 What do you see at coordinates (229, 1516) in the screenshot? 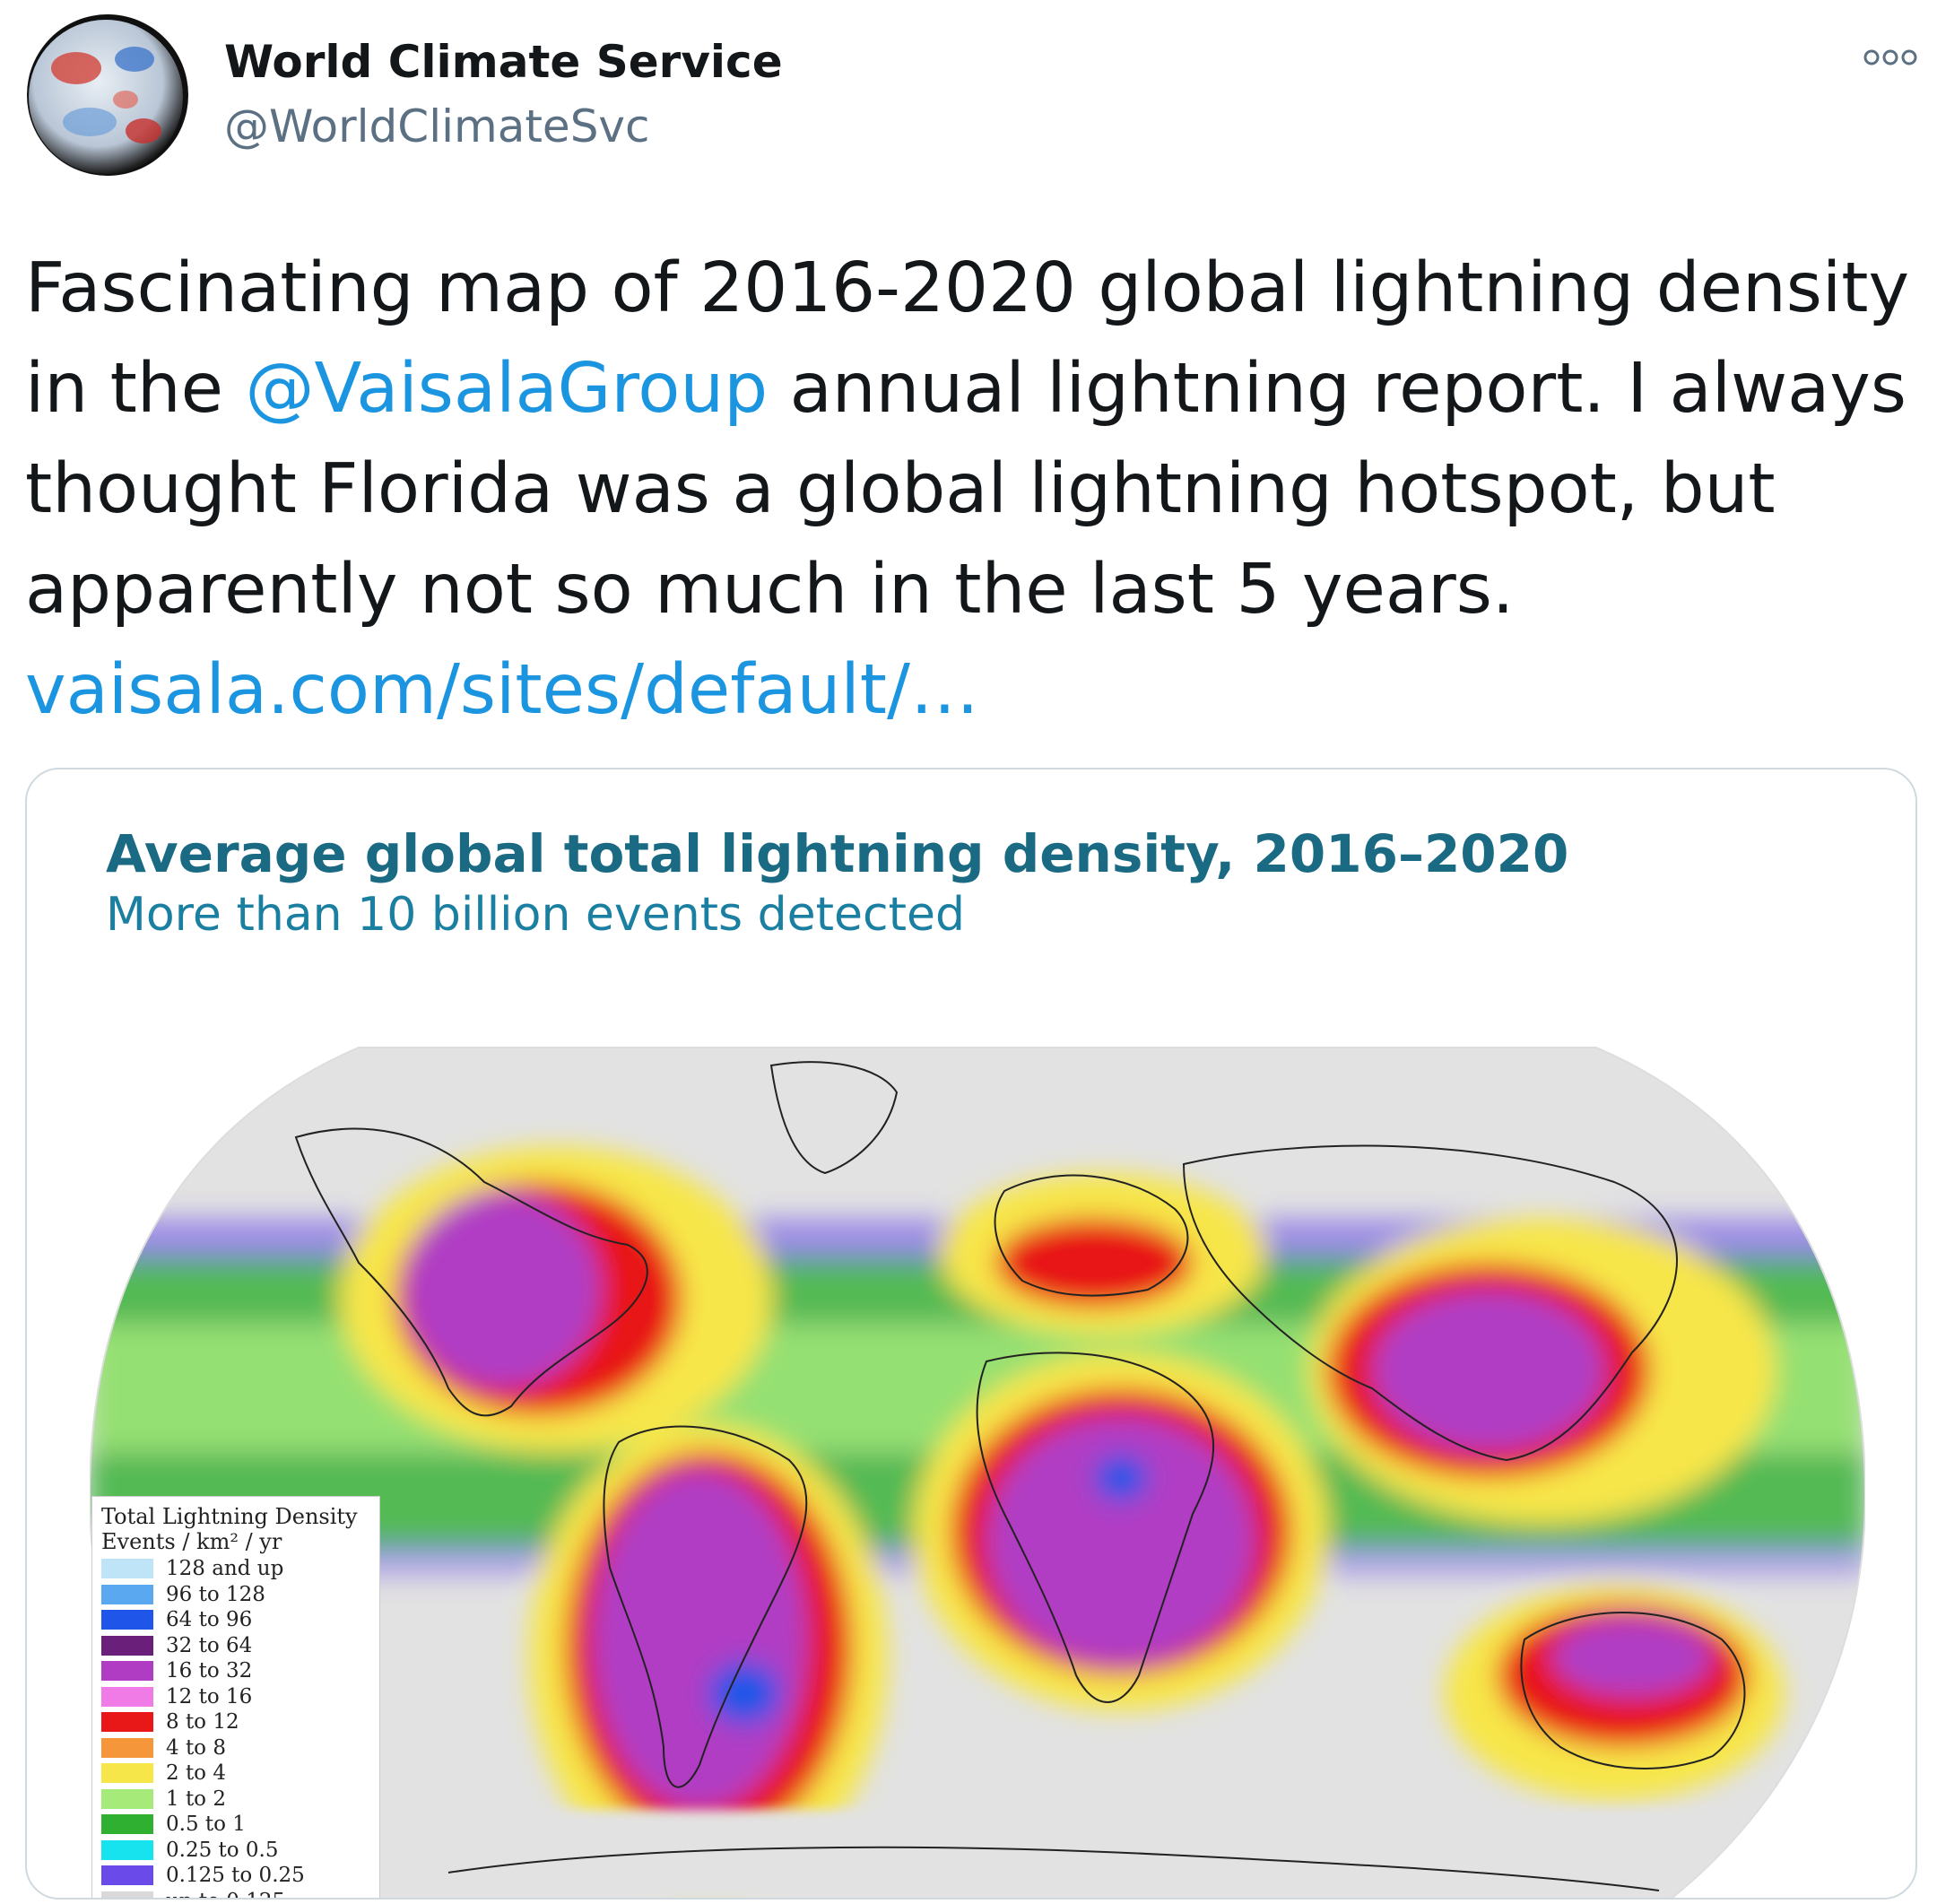
I see `legend-title: Total Lightning Density` at bounding box center [229, 1516].